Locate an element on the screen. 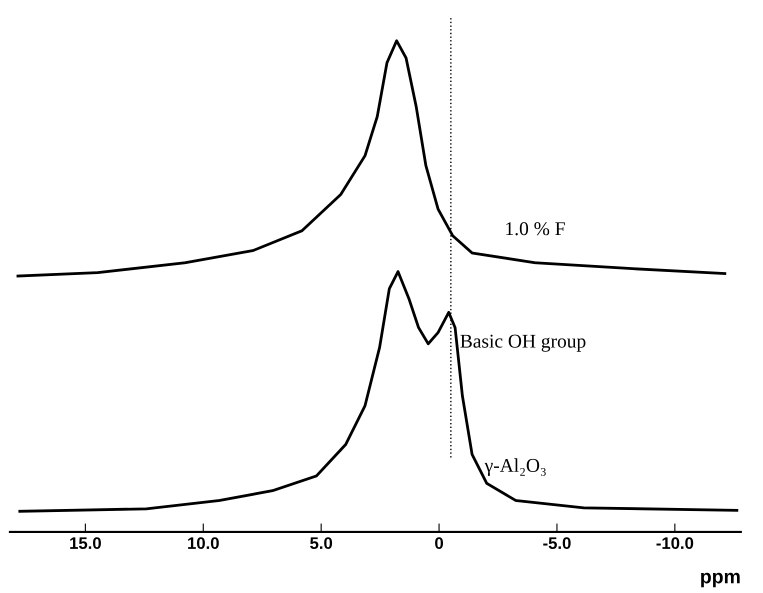 The width and height of the screenshot is (763, 593). series-label: γ-Al₂O₃ is located at coordinates (515, 467).